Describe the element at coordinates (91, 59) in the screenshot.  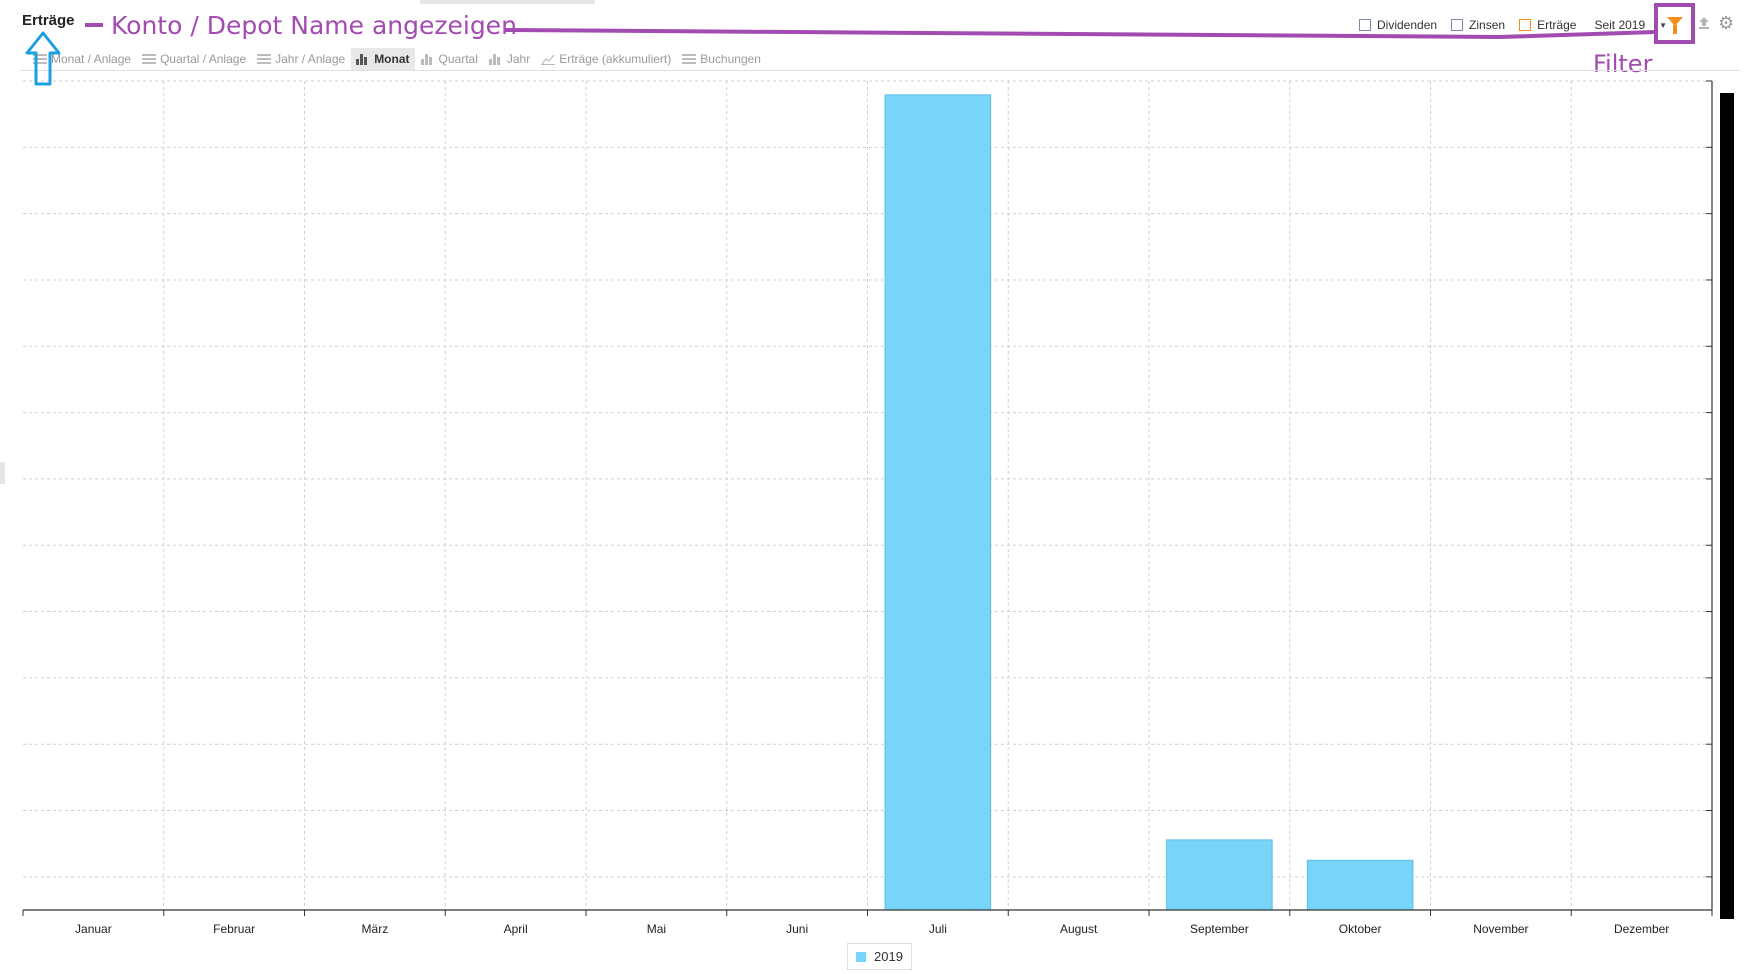
I see `tab-label: Monat / Anlage` at that location.